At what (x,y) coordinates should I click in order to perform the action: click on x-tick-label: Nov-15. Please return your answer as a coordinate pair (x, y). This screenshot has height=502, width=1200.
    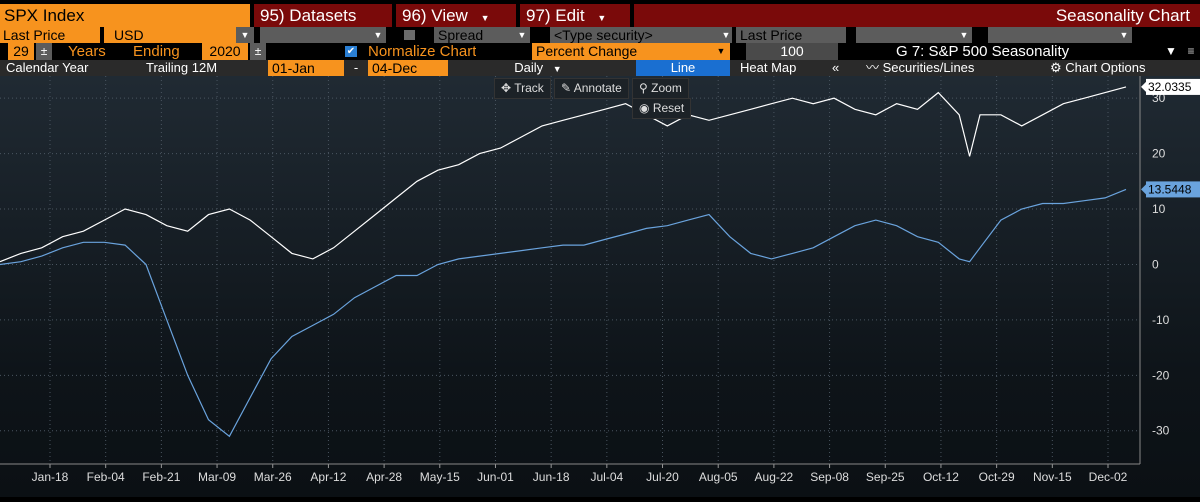
    Looking at the image, I should click on (1052, 477).